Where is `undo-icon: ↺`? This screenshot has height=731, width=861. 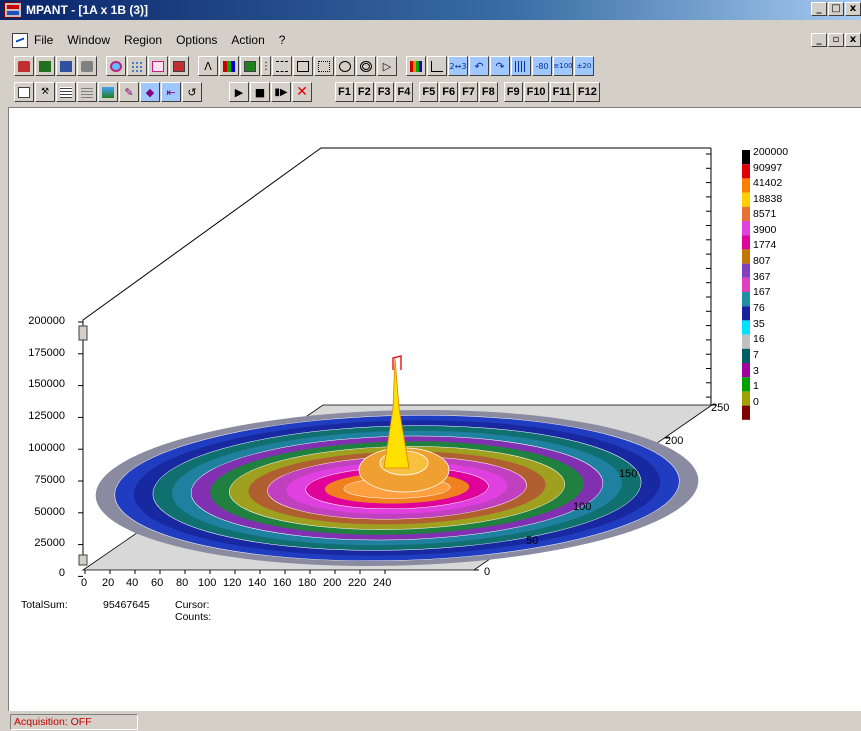
undo-icon: ↺ is located at coordinates (192, 92).